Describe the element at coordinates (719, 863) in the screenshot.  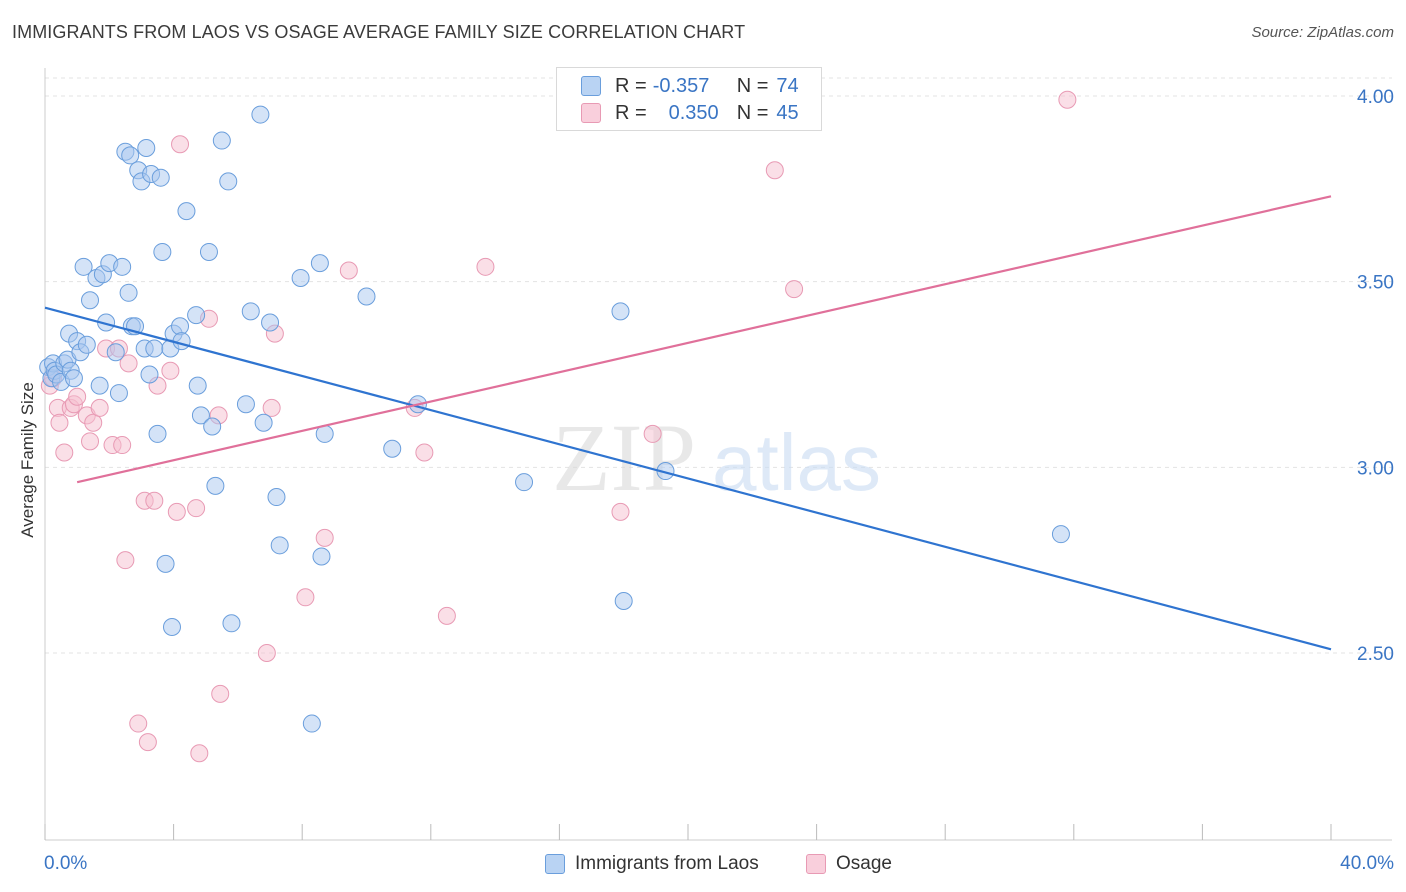
I see `x-tick-labels: 0.0% 40.0%` at that location.